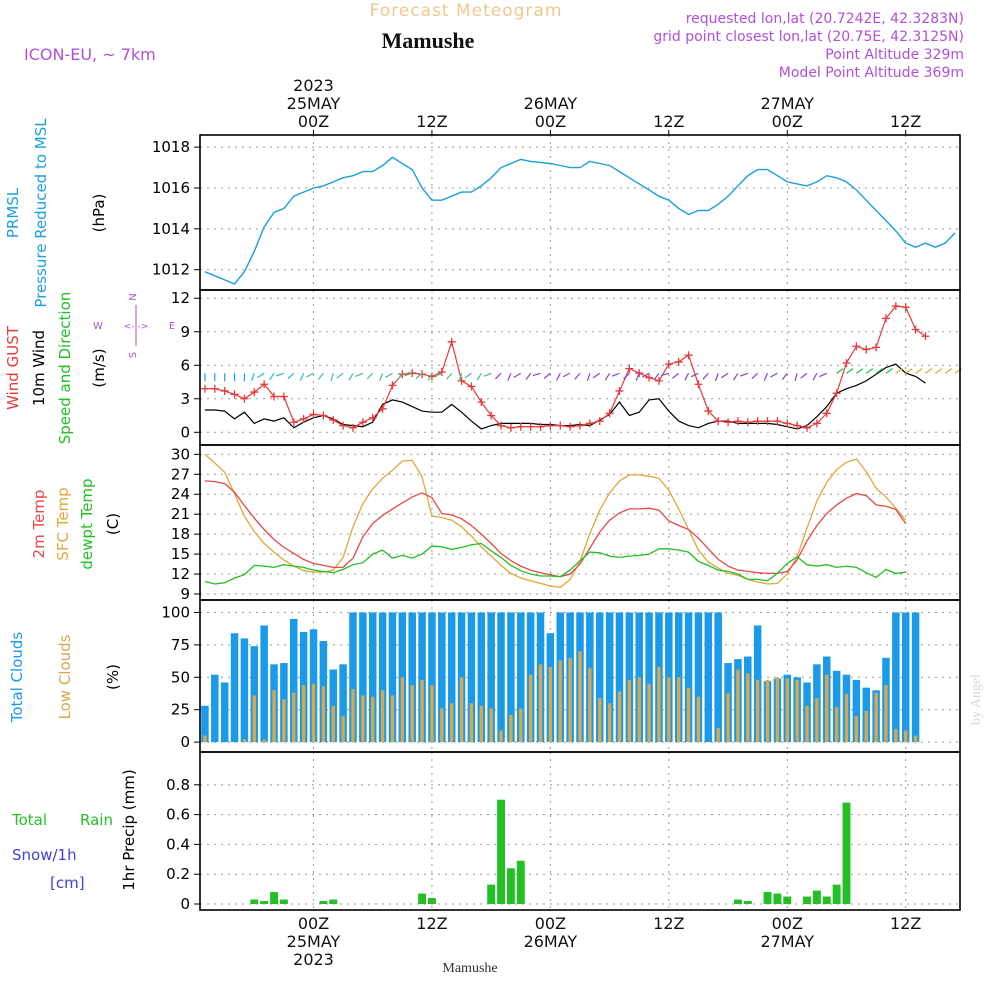 The height and width of the screenshot is (1000, 1000). What do you see at coordinates (555, 529) in the screenshot?
I see `temp2m-line` at bounding box center [555, 529].